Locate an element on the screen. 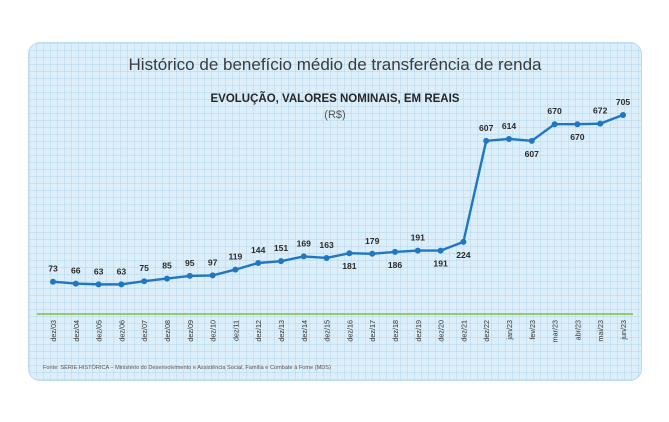 Image resolution: width=669 pixels, height=422 pixels. x-tick-label: dez/17 is located at coordinates (372, 331).